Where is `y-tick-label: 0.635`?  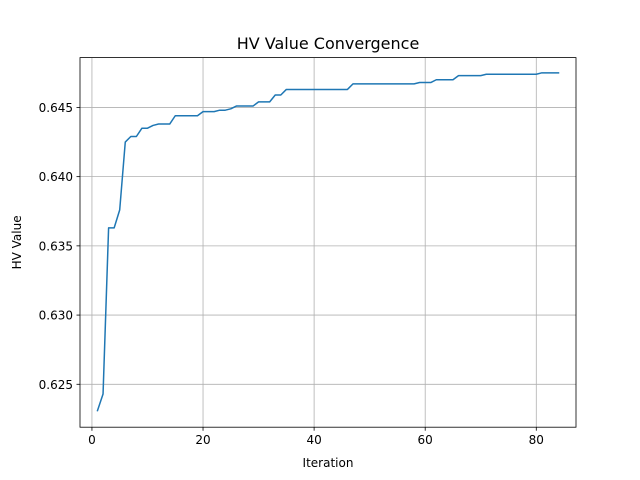 y-tick-label: 0.635 is located at coordinates (56, 246).